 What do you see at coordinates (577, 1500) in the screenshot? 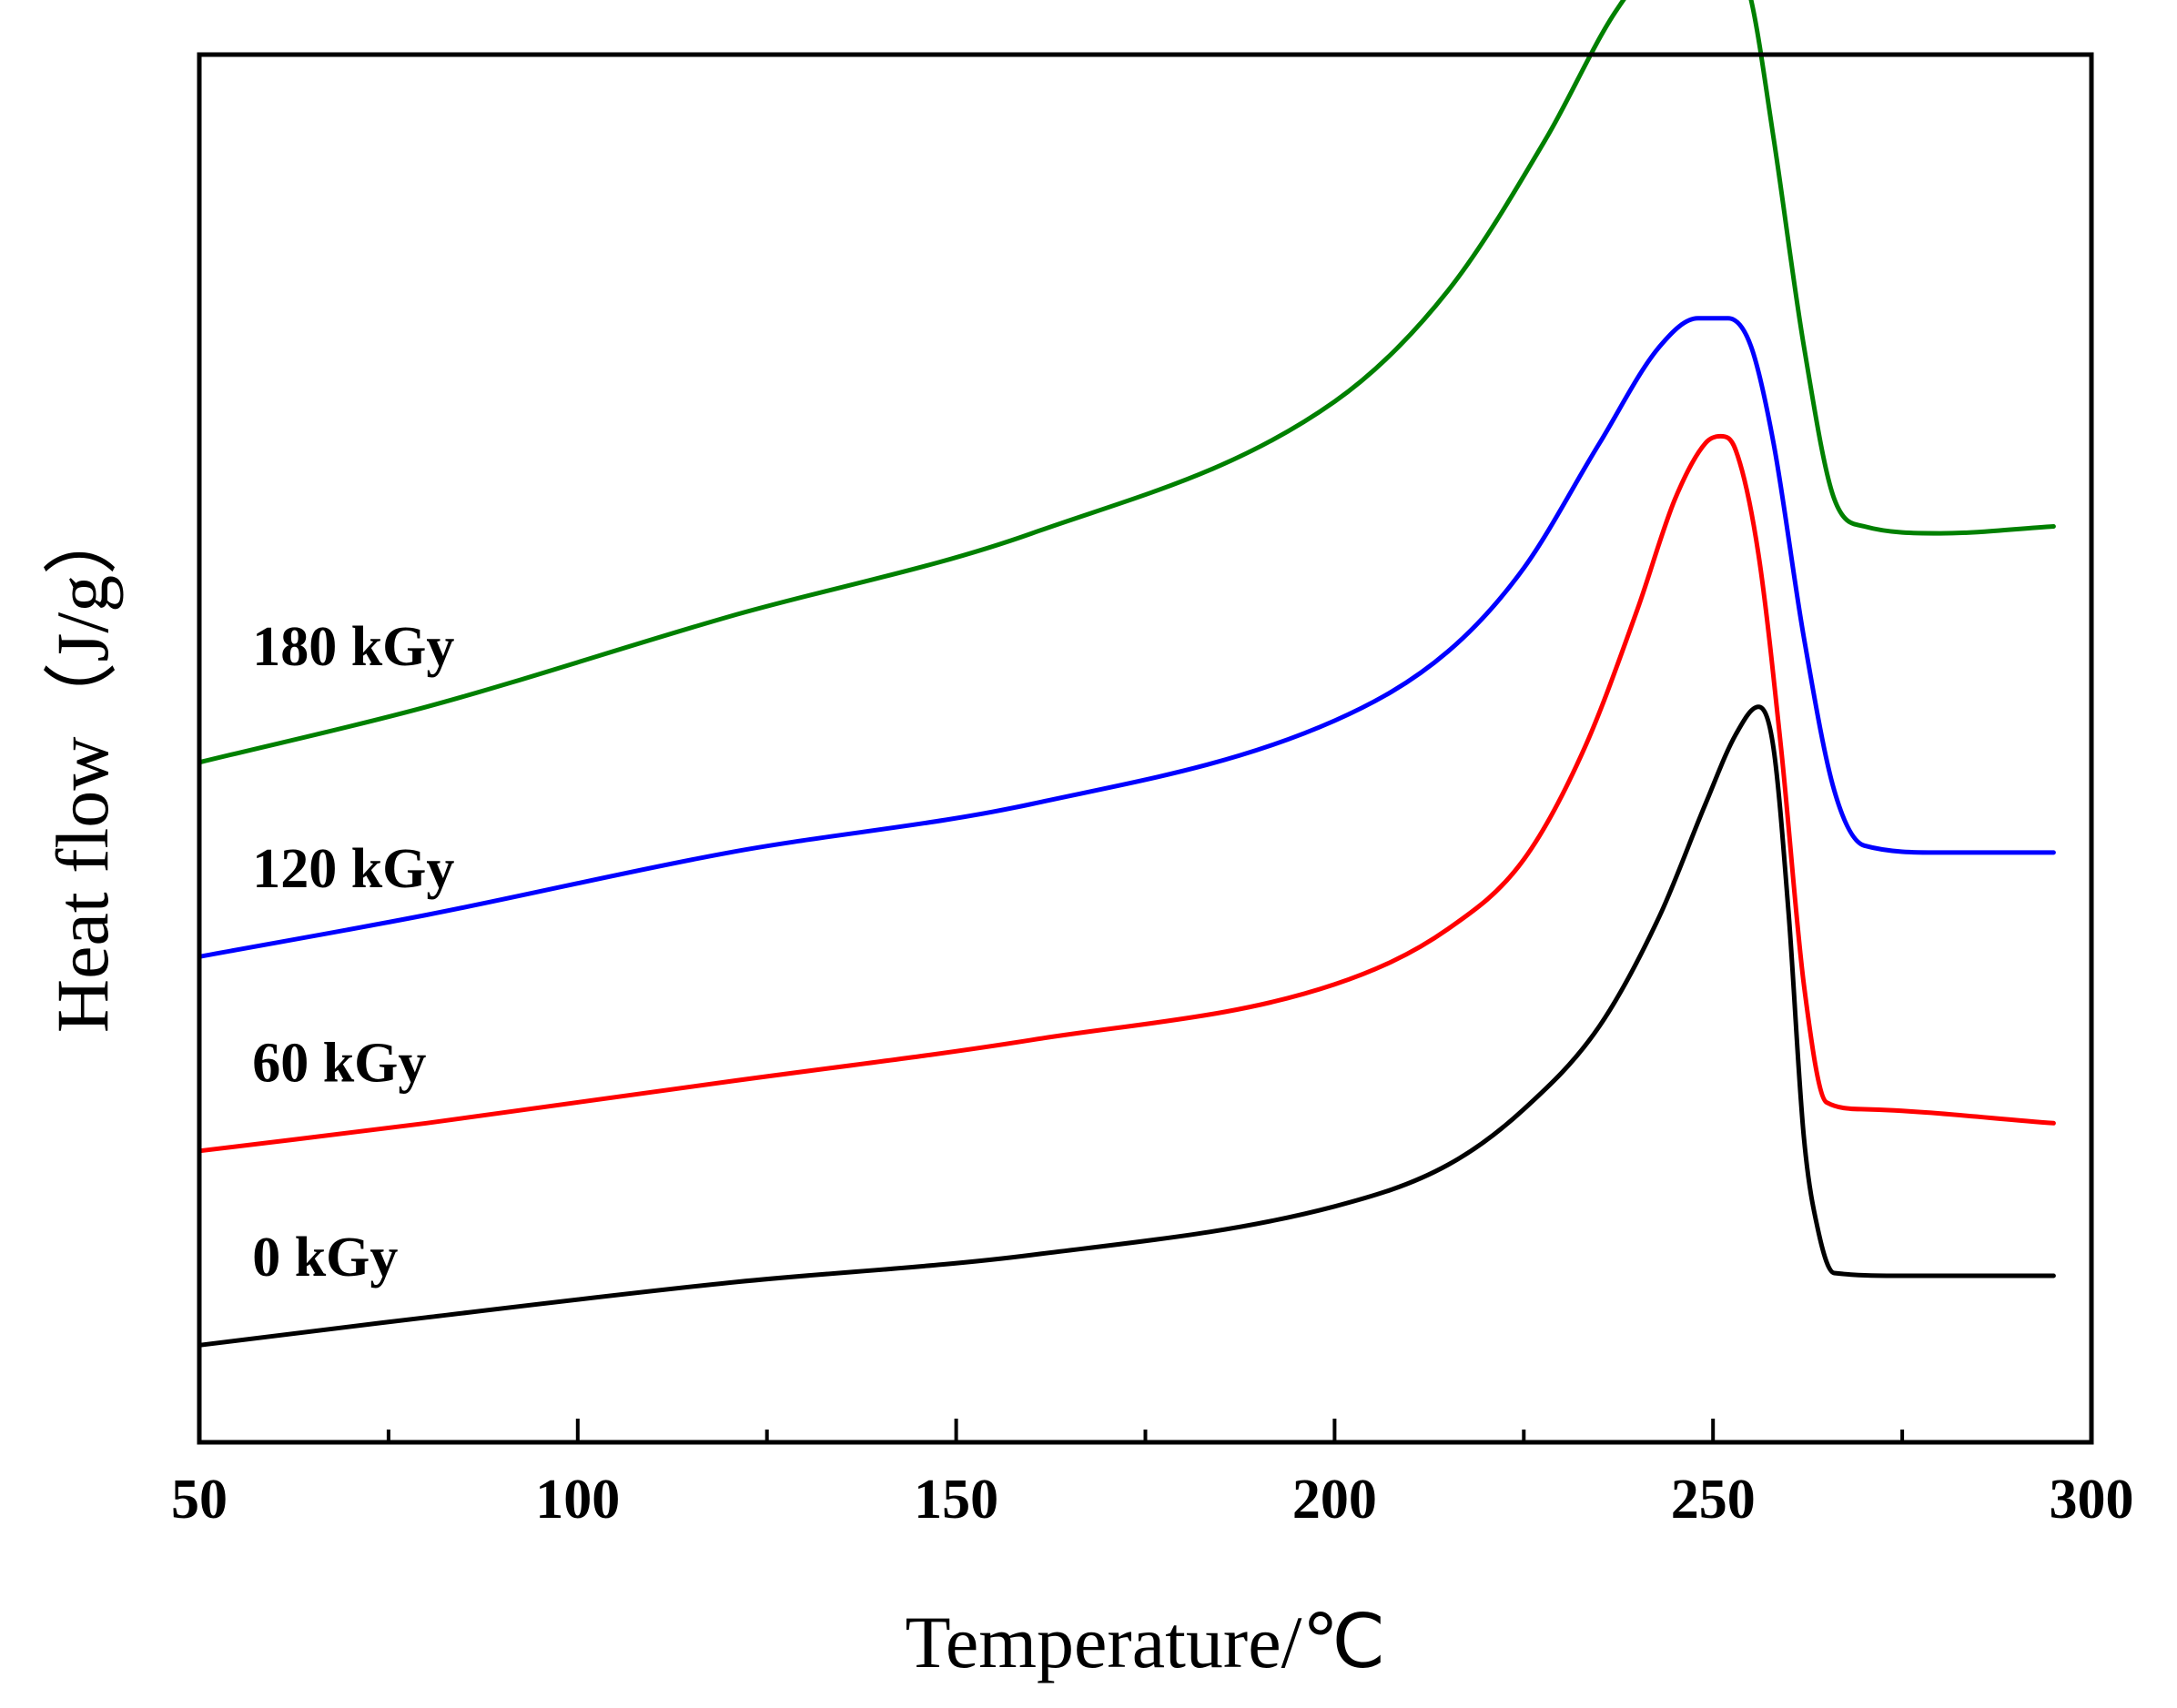
I see `x-tick-label: 100` at bounding box center [577, 1500].